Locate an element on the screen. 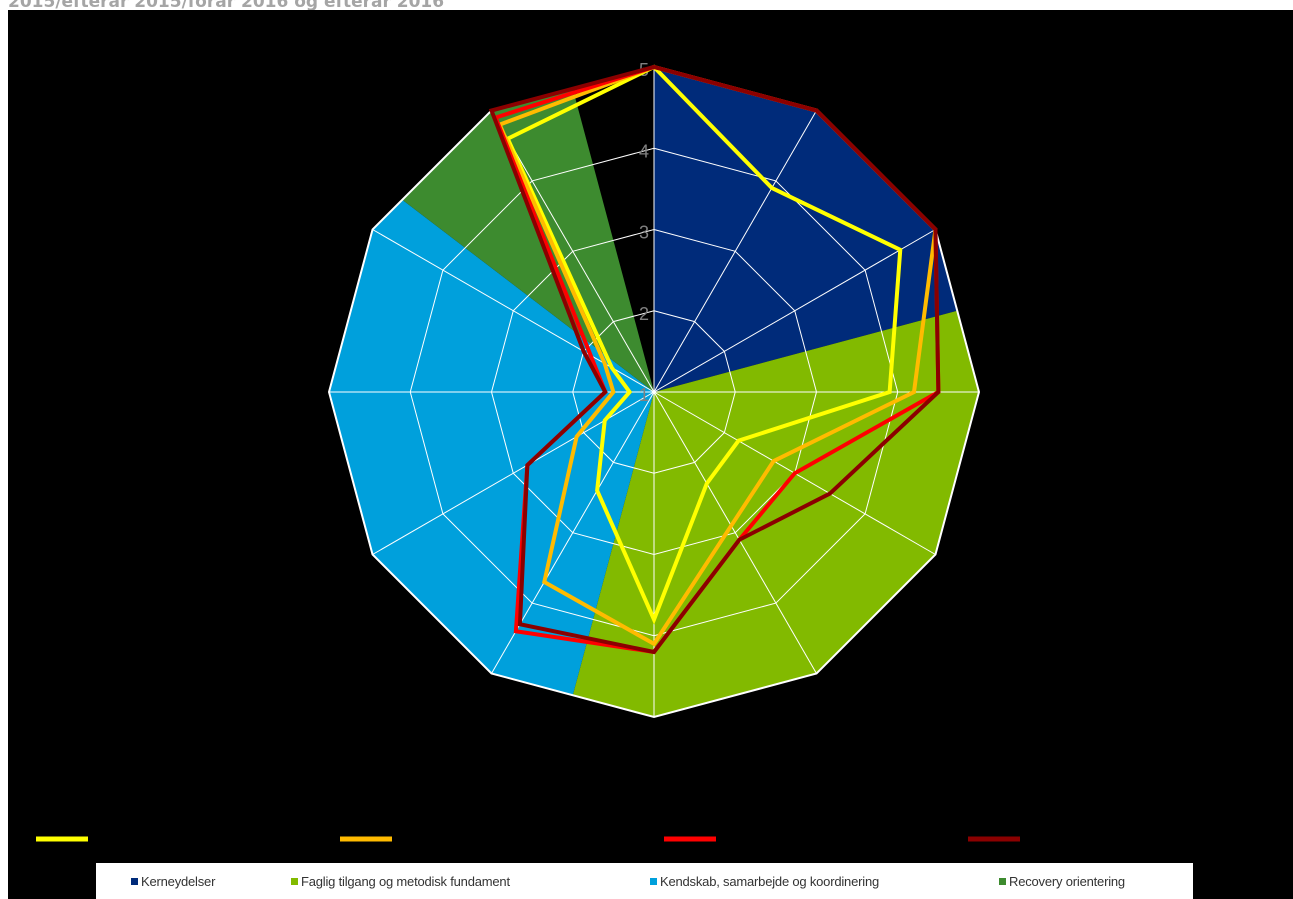 This screenshot has height=899, width=1293. legend-label: Kendskab, samarbejde og koordinering is located at coordinates (769, 881).